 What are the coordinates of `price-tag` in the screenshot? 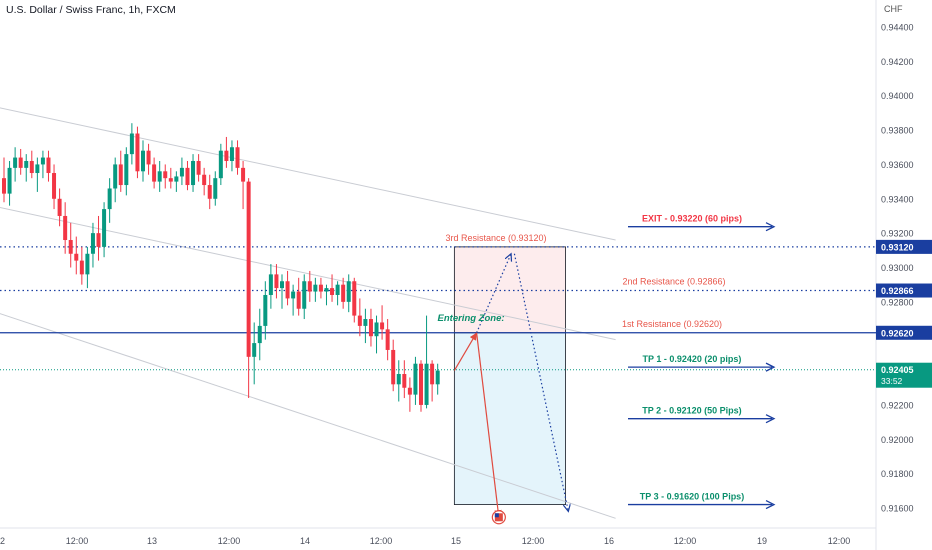 It's located at (904, 246).